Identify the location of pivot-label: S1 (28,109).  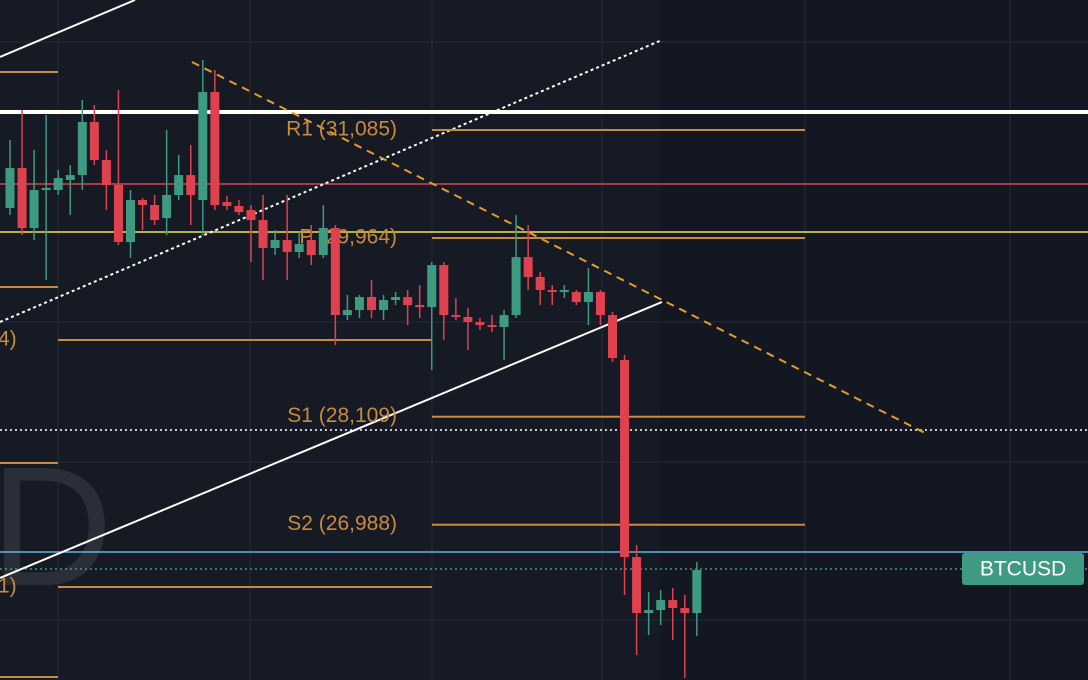
(342, 415).